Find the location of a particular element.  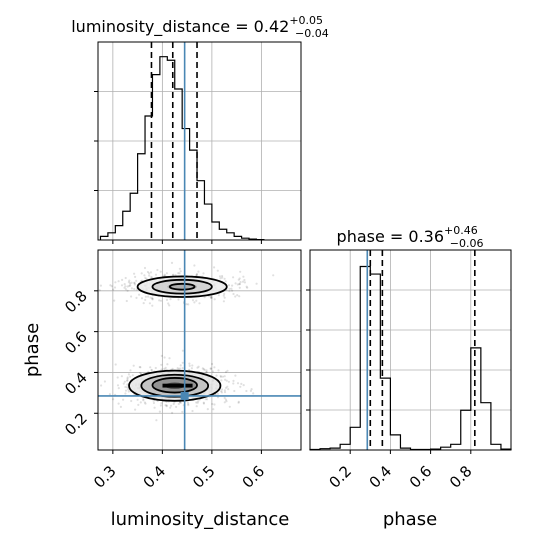

x-tick-label: 0.5 is located at coordinates (204, 477).